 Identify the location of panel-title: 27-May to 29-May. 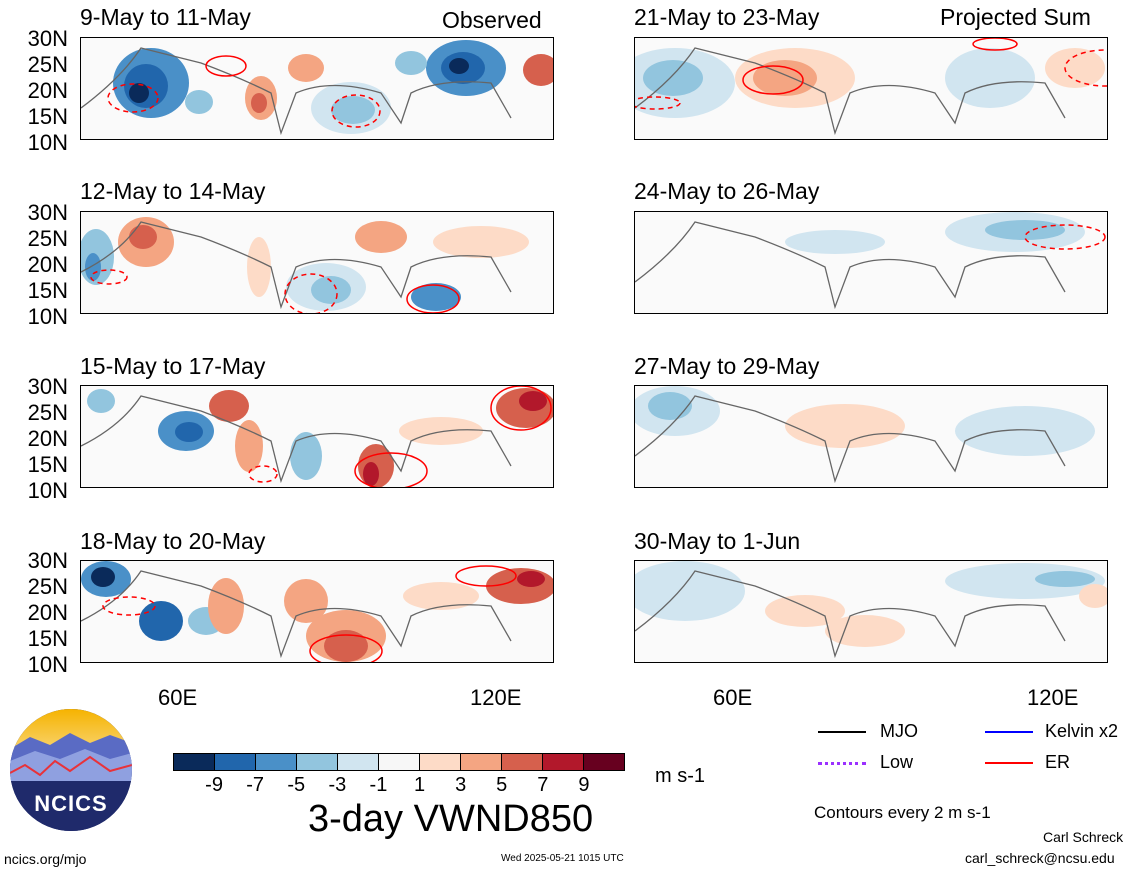
(727, 366).